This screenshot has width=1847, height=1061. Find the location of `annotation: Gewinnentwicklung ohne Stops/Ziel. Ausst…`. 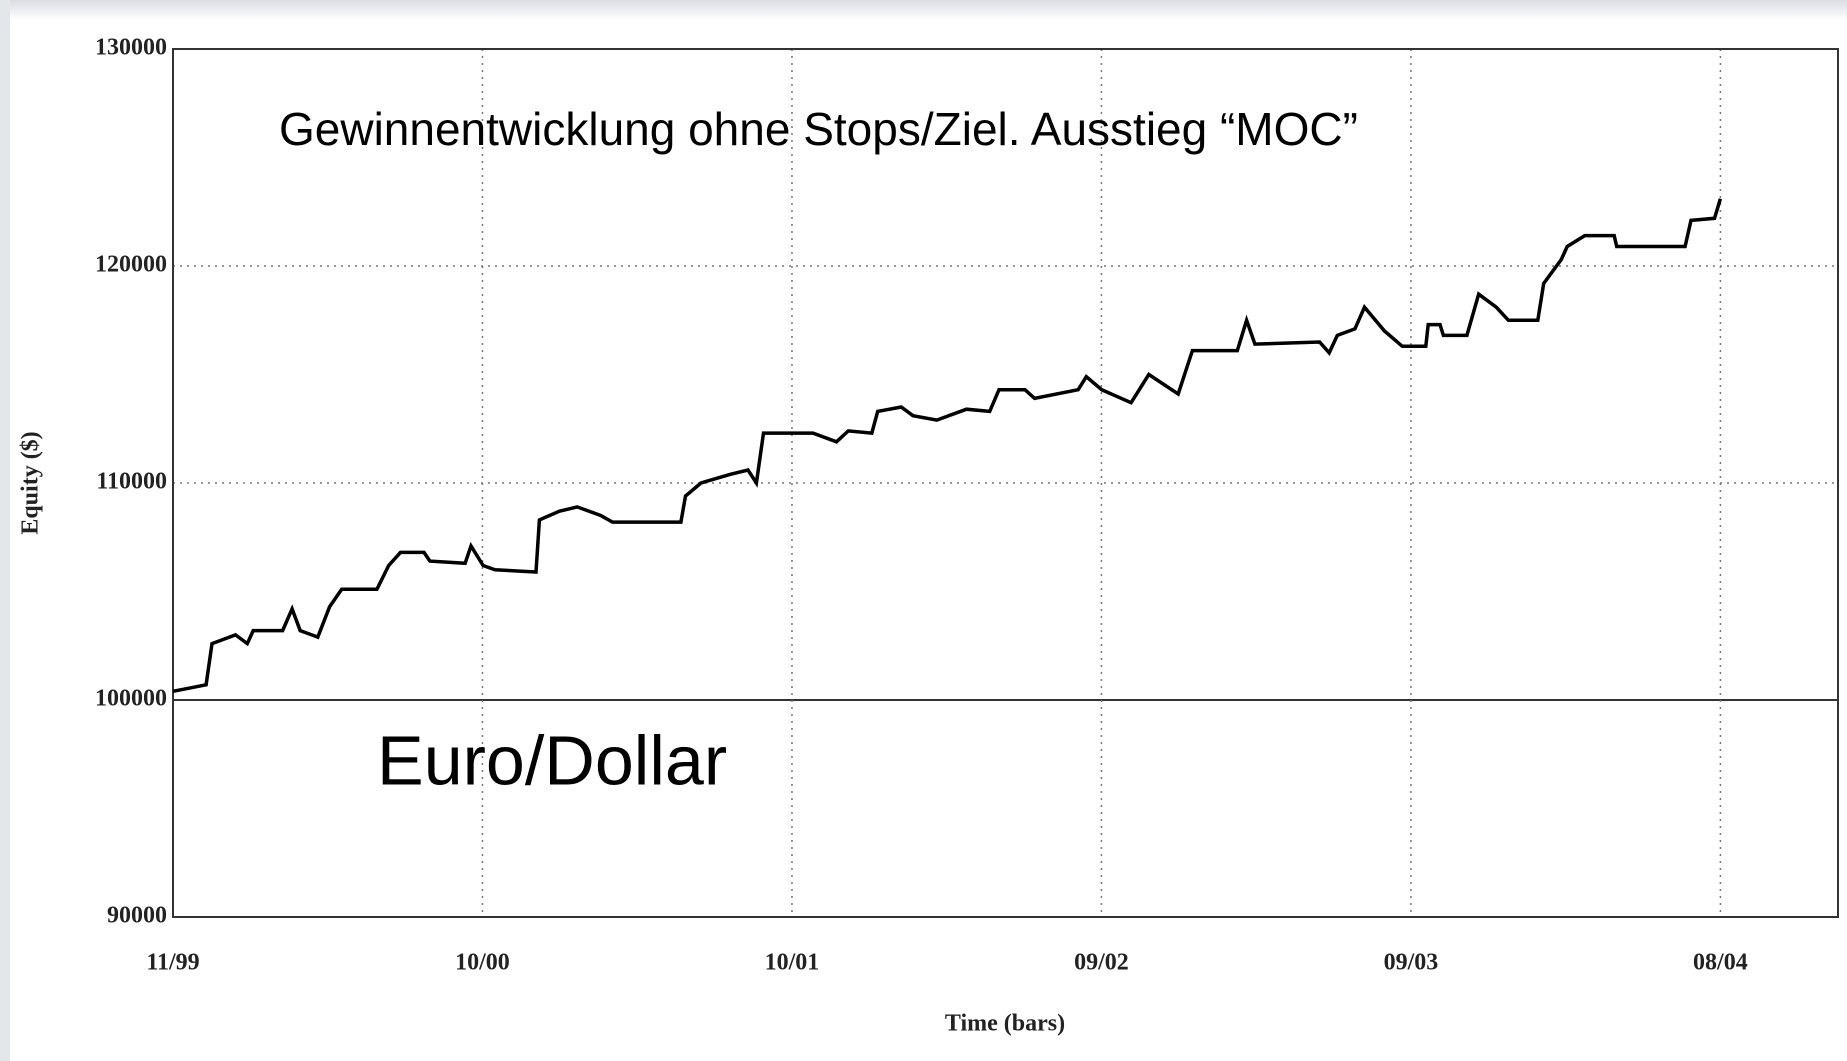

annotation: Gewinnentwicklung ohne Stops/Ziel. Ausst… is located at coordinates (818, 129).